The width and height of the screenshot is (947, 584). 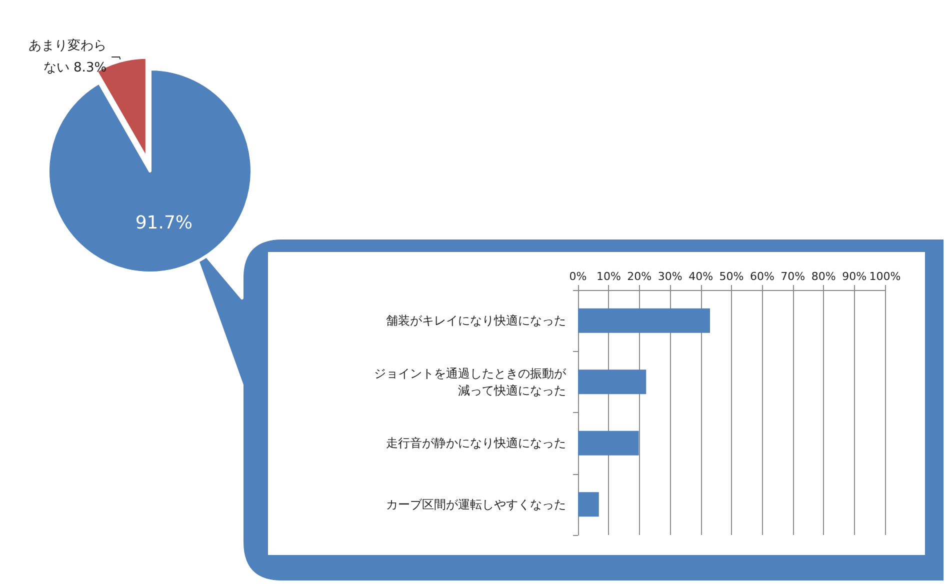 What do you see at coordinates (701, 276) in the screenshot?
I see `x-tick-label: 40%` at bounding box center [701, 276].